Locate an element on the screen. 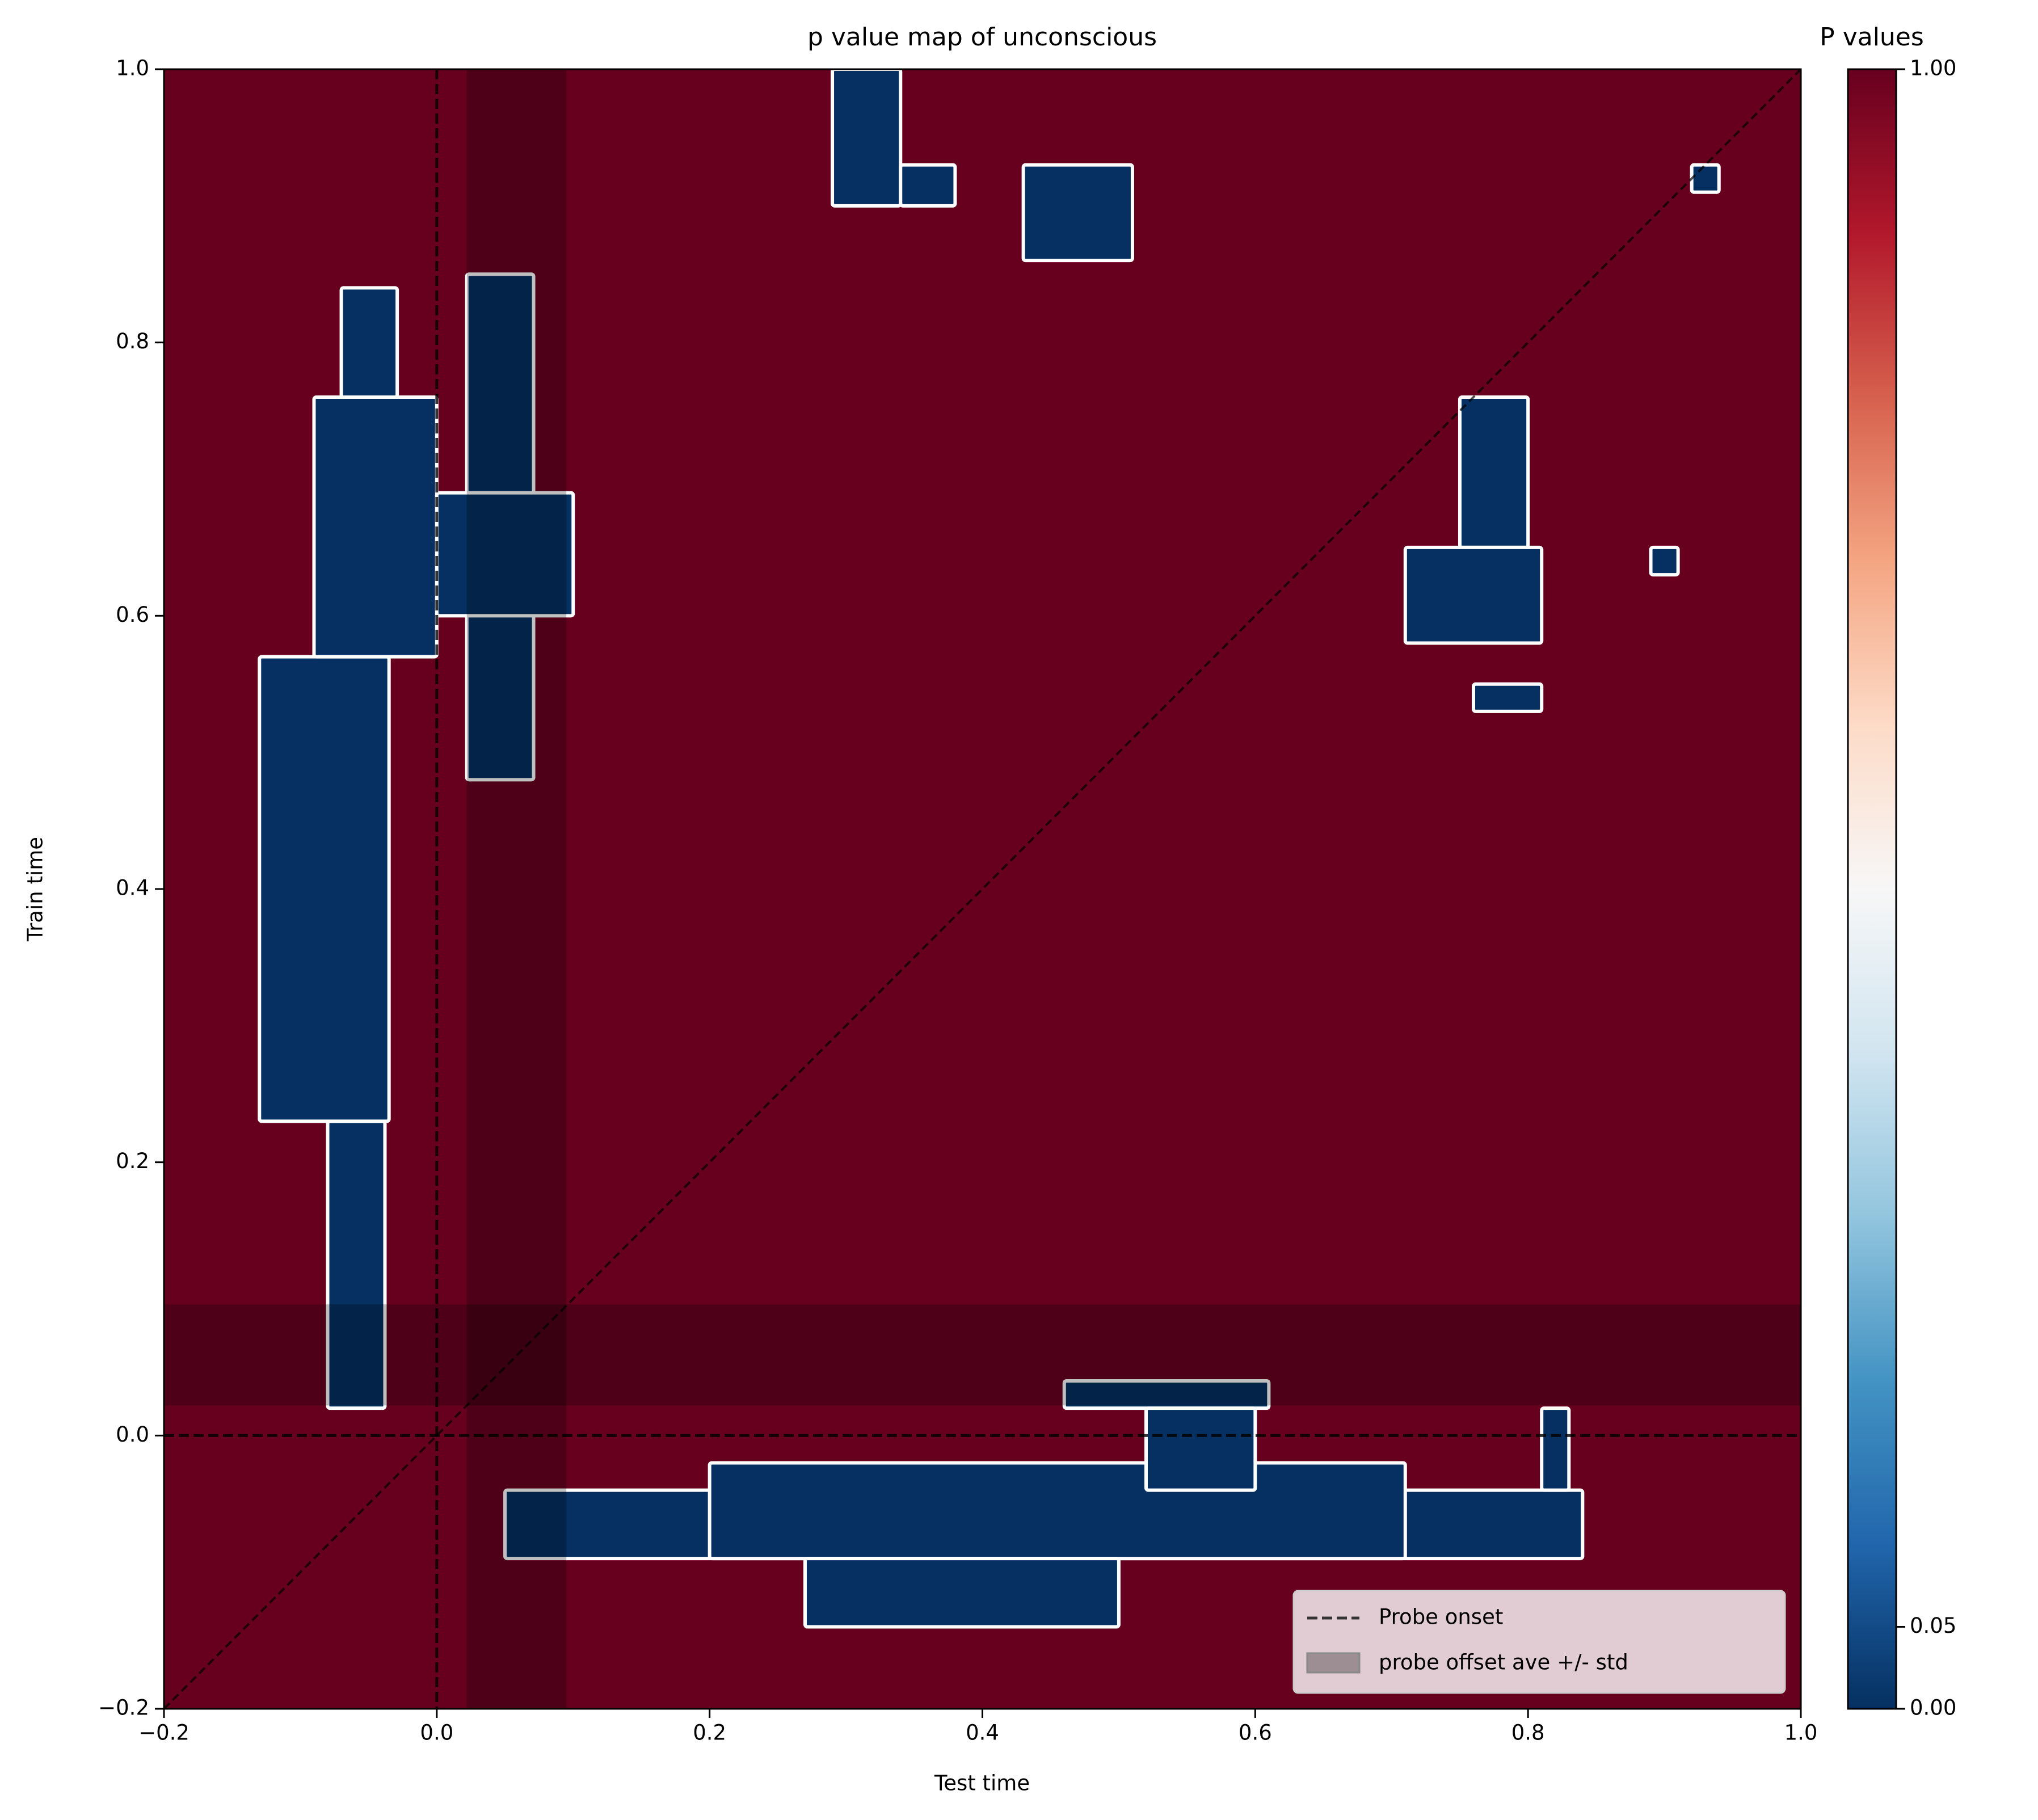 The image size is (2038, 1820). legend-label: Probe onset is located at coordinates (1441, 1617).